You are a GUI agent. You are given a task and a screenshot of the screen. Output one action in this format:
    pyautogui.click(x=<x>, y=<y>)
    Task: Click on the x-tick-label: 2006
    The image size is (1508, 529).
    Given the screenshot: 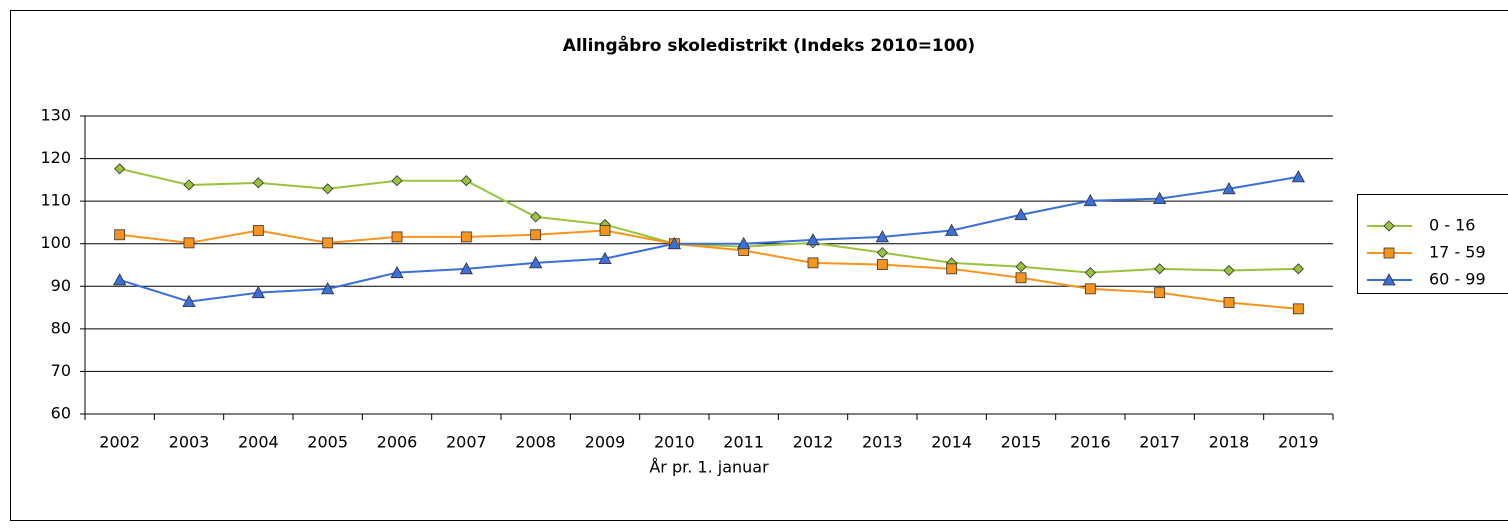 What is the action you would take?
    pyautogui.click(x=397, y=442)
    